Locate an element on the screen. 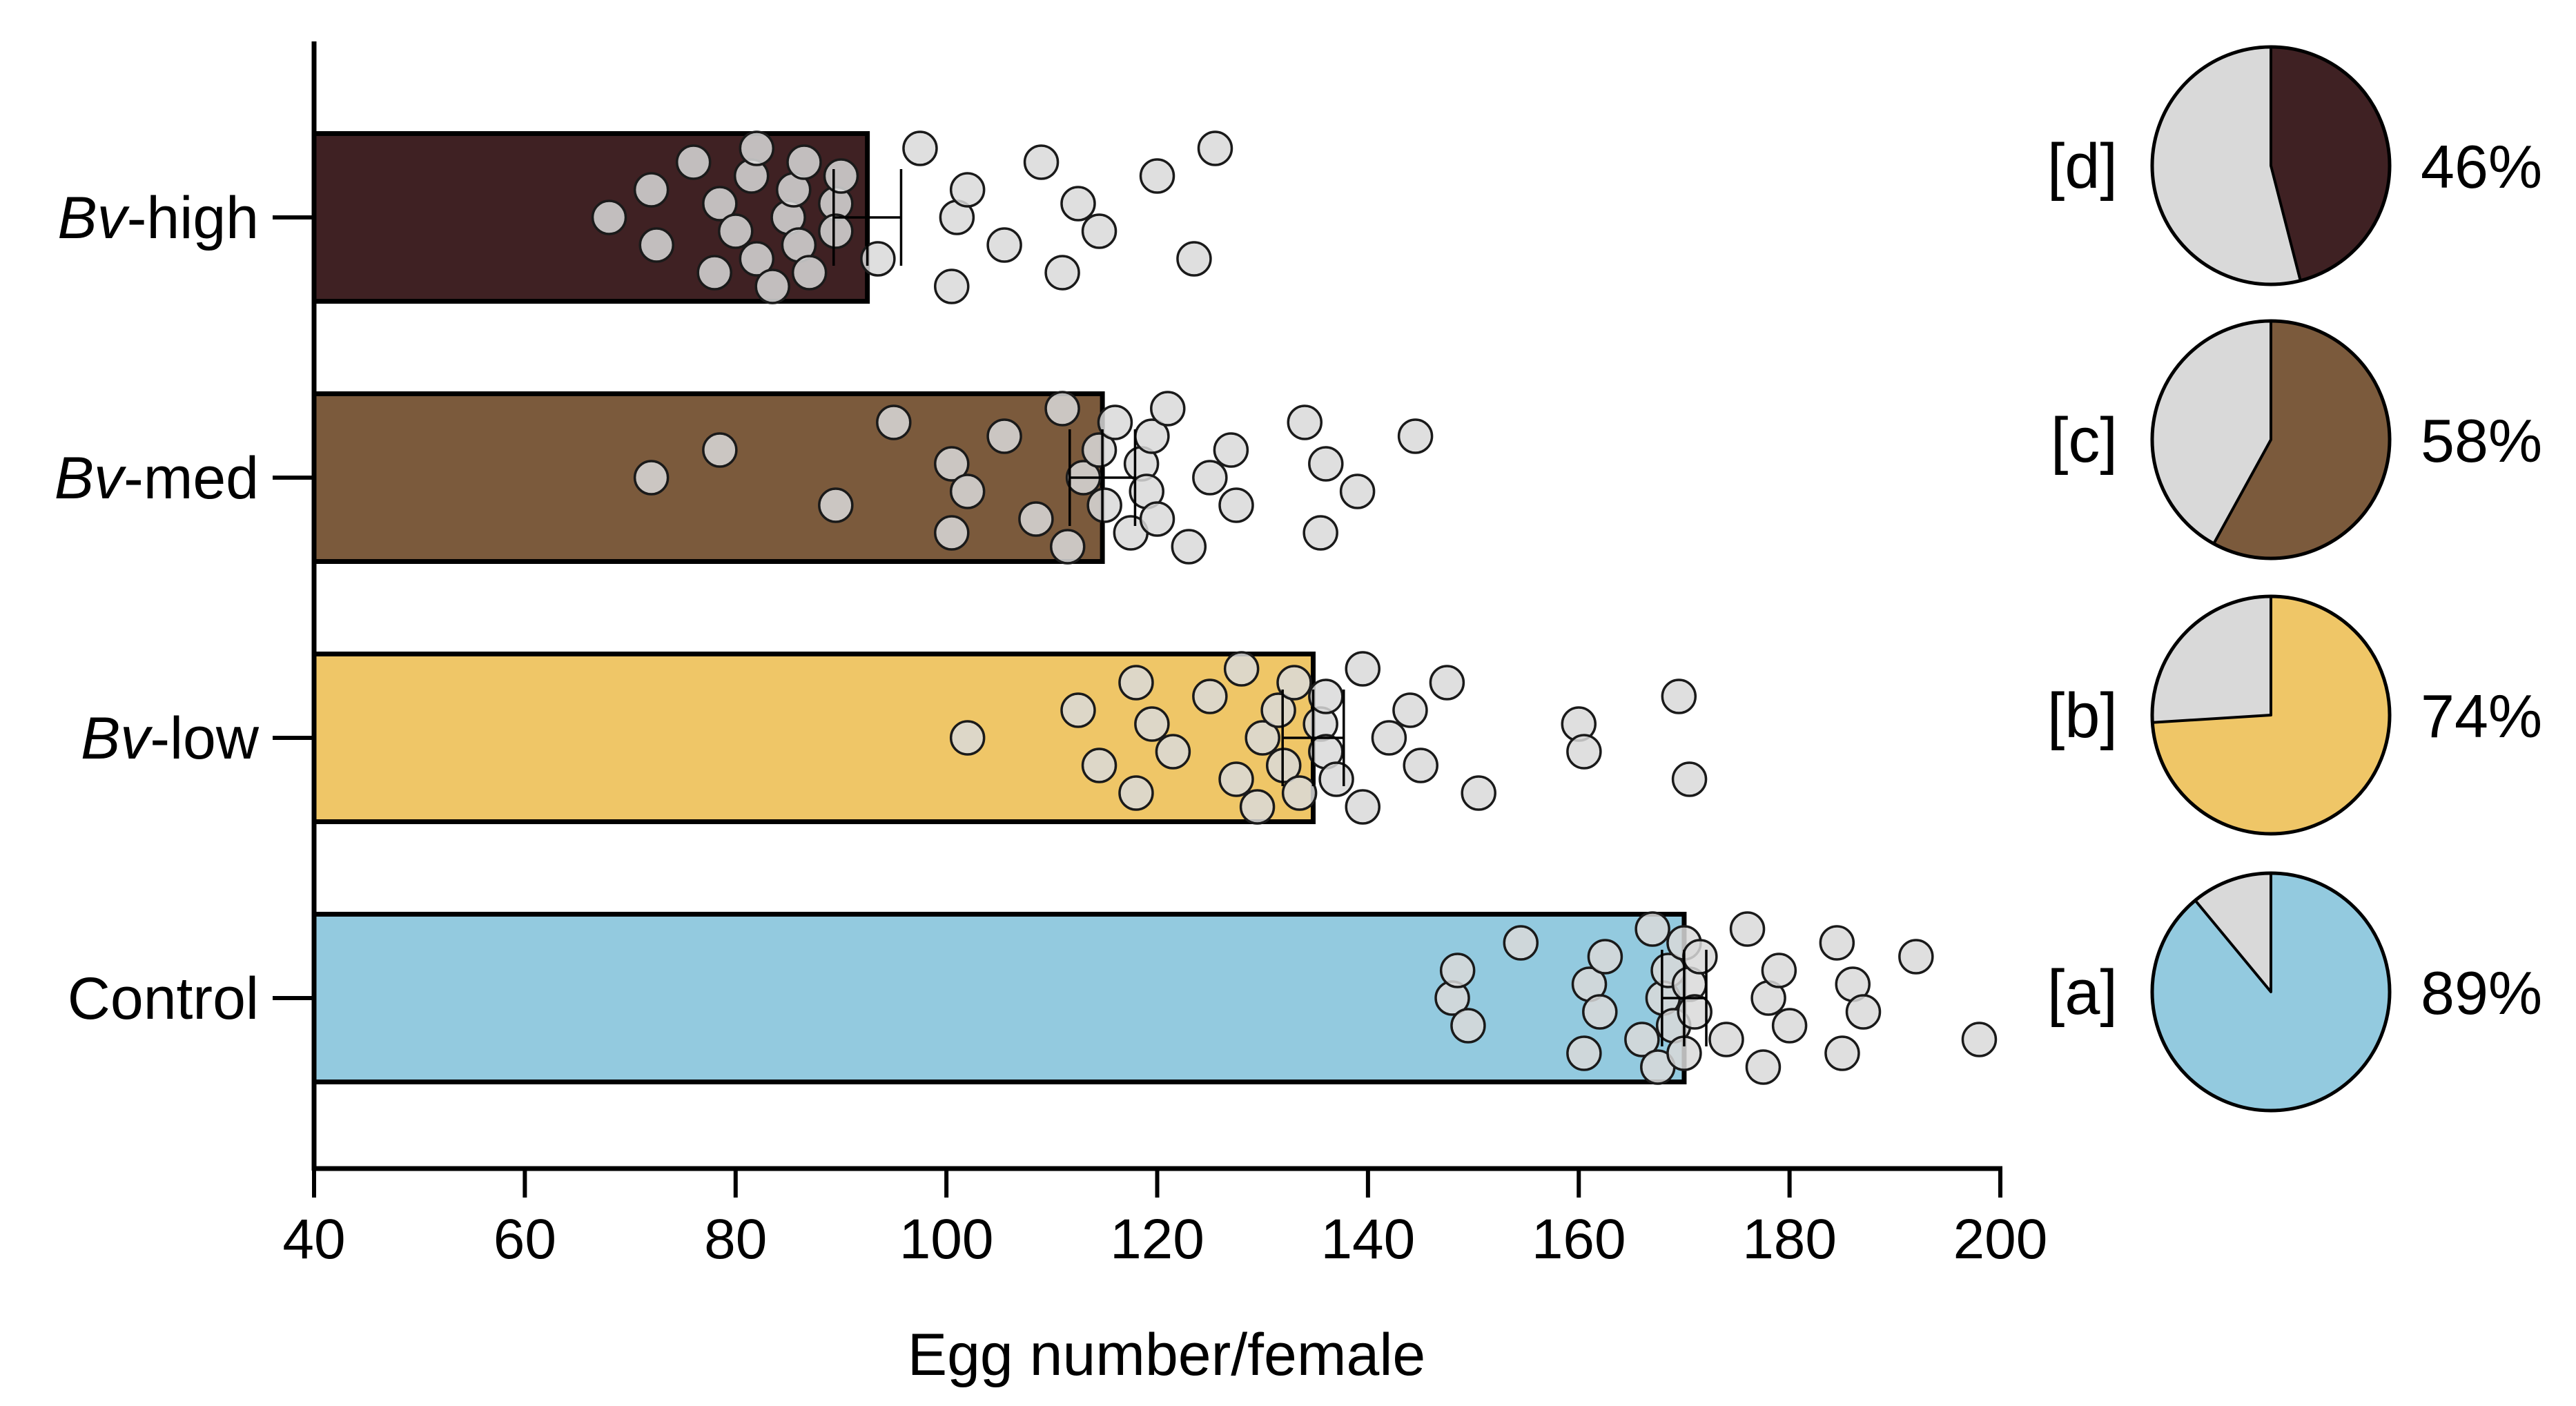 The width and height of the screenshot is (2576, 1406). y-category-label: Bv-med is located at coordinates (157, 478).